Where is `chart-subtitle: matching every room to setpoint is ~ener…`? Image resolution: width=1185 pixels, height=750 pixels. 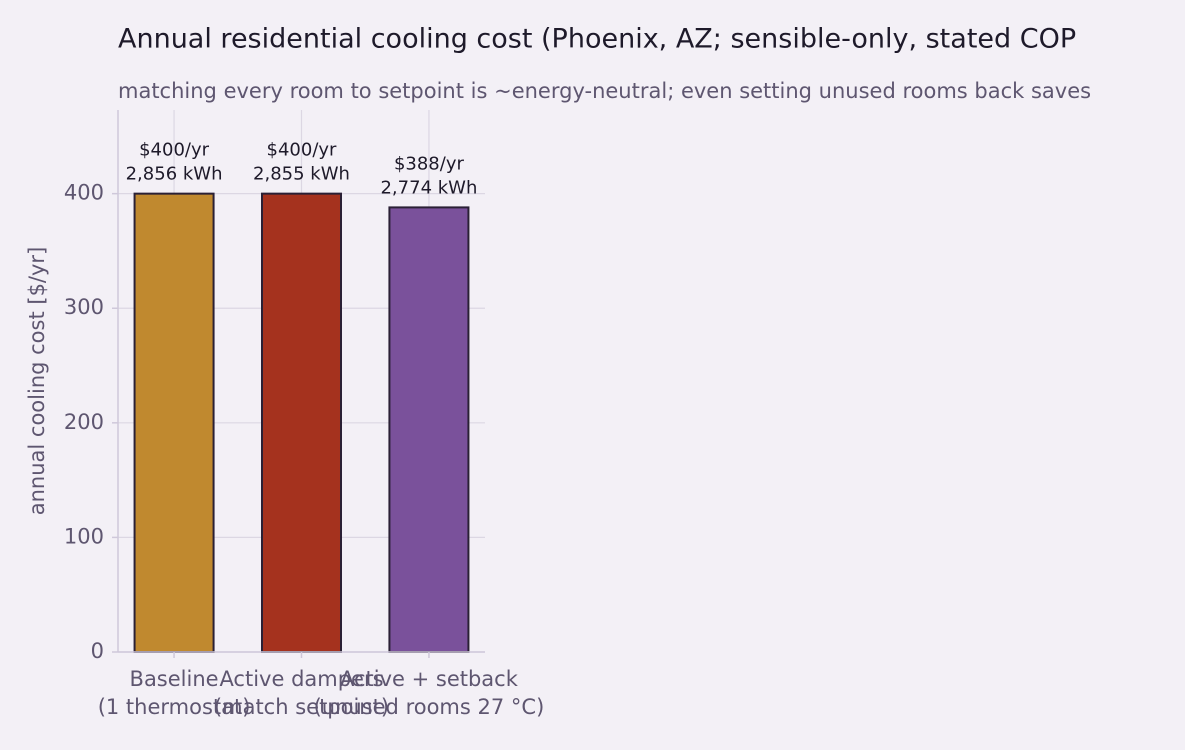 chart-subtitle: matching every room to setpoint is ~ener… is located at coordinates (604, 91).